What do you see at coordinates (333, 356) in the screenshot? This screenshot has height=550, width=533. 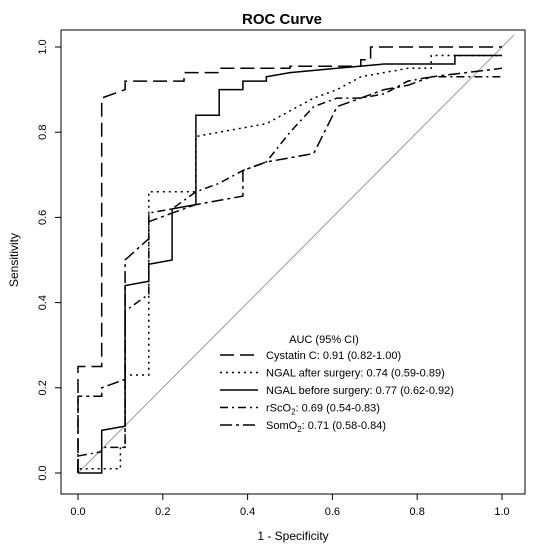 I see `legend-entry-label: Cystatin C: 0.91 (0.82-1.00)` at bounding box center [333, 356].